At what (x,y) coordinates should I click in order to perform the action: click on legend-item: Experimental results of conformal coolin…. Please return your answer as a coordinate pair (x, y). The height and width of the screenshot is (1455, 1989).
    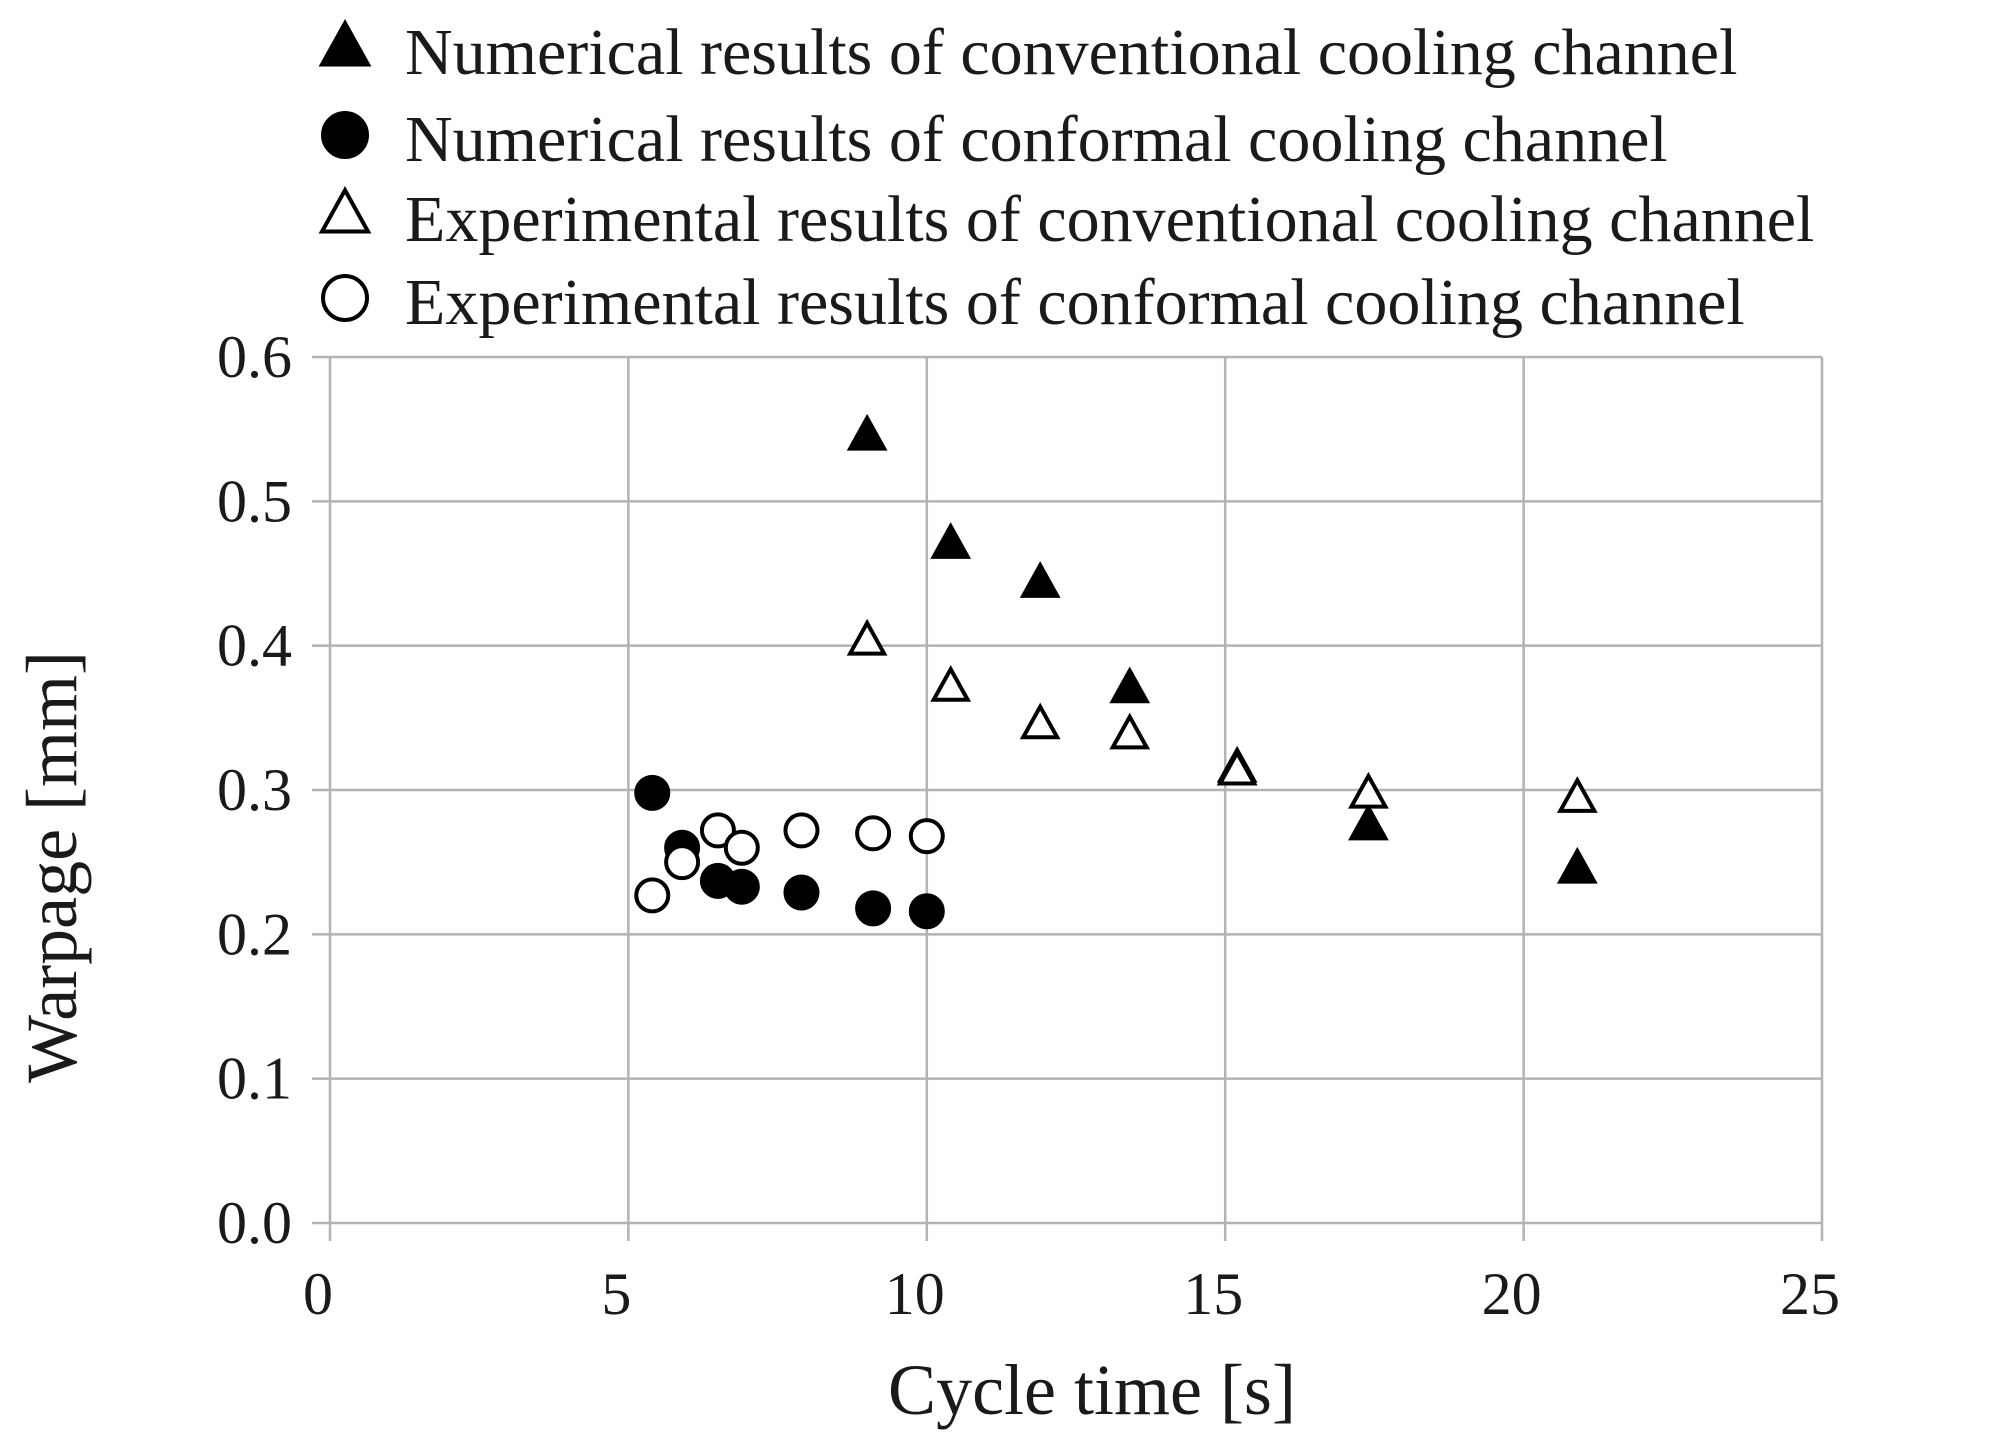
    Looking at the image, I should click on (1033, 302).